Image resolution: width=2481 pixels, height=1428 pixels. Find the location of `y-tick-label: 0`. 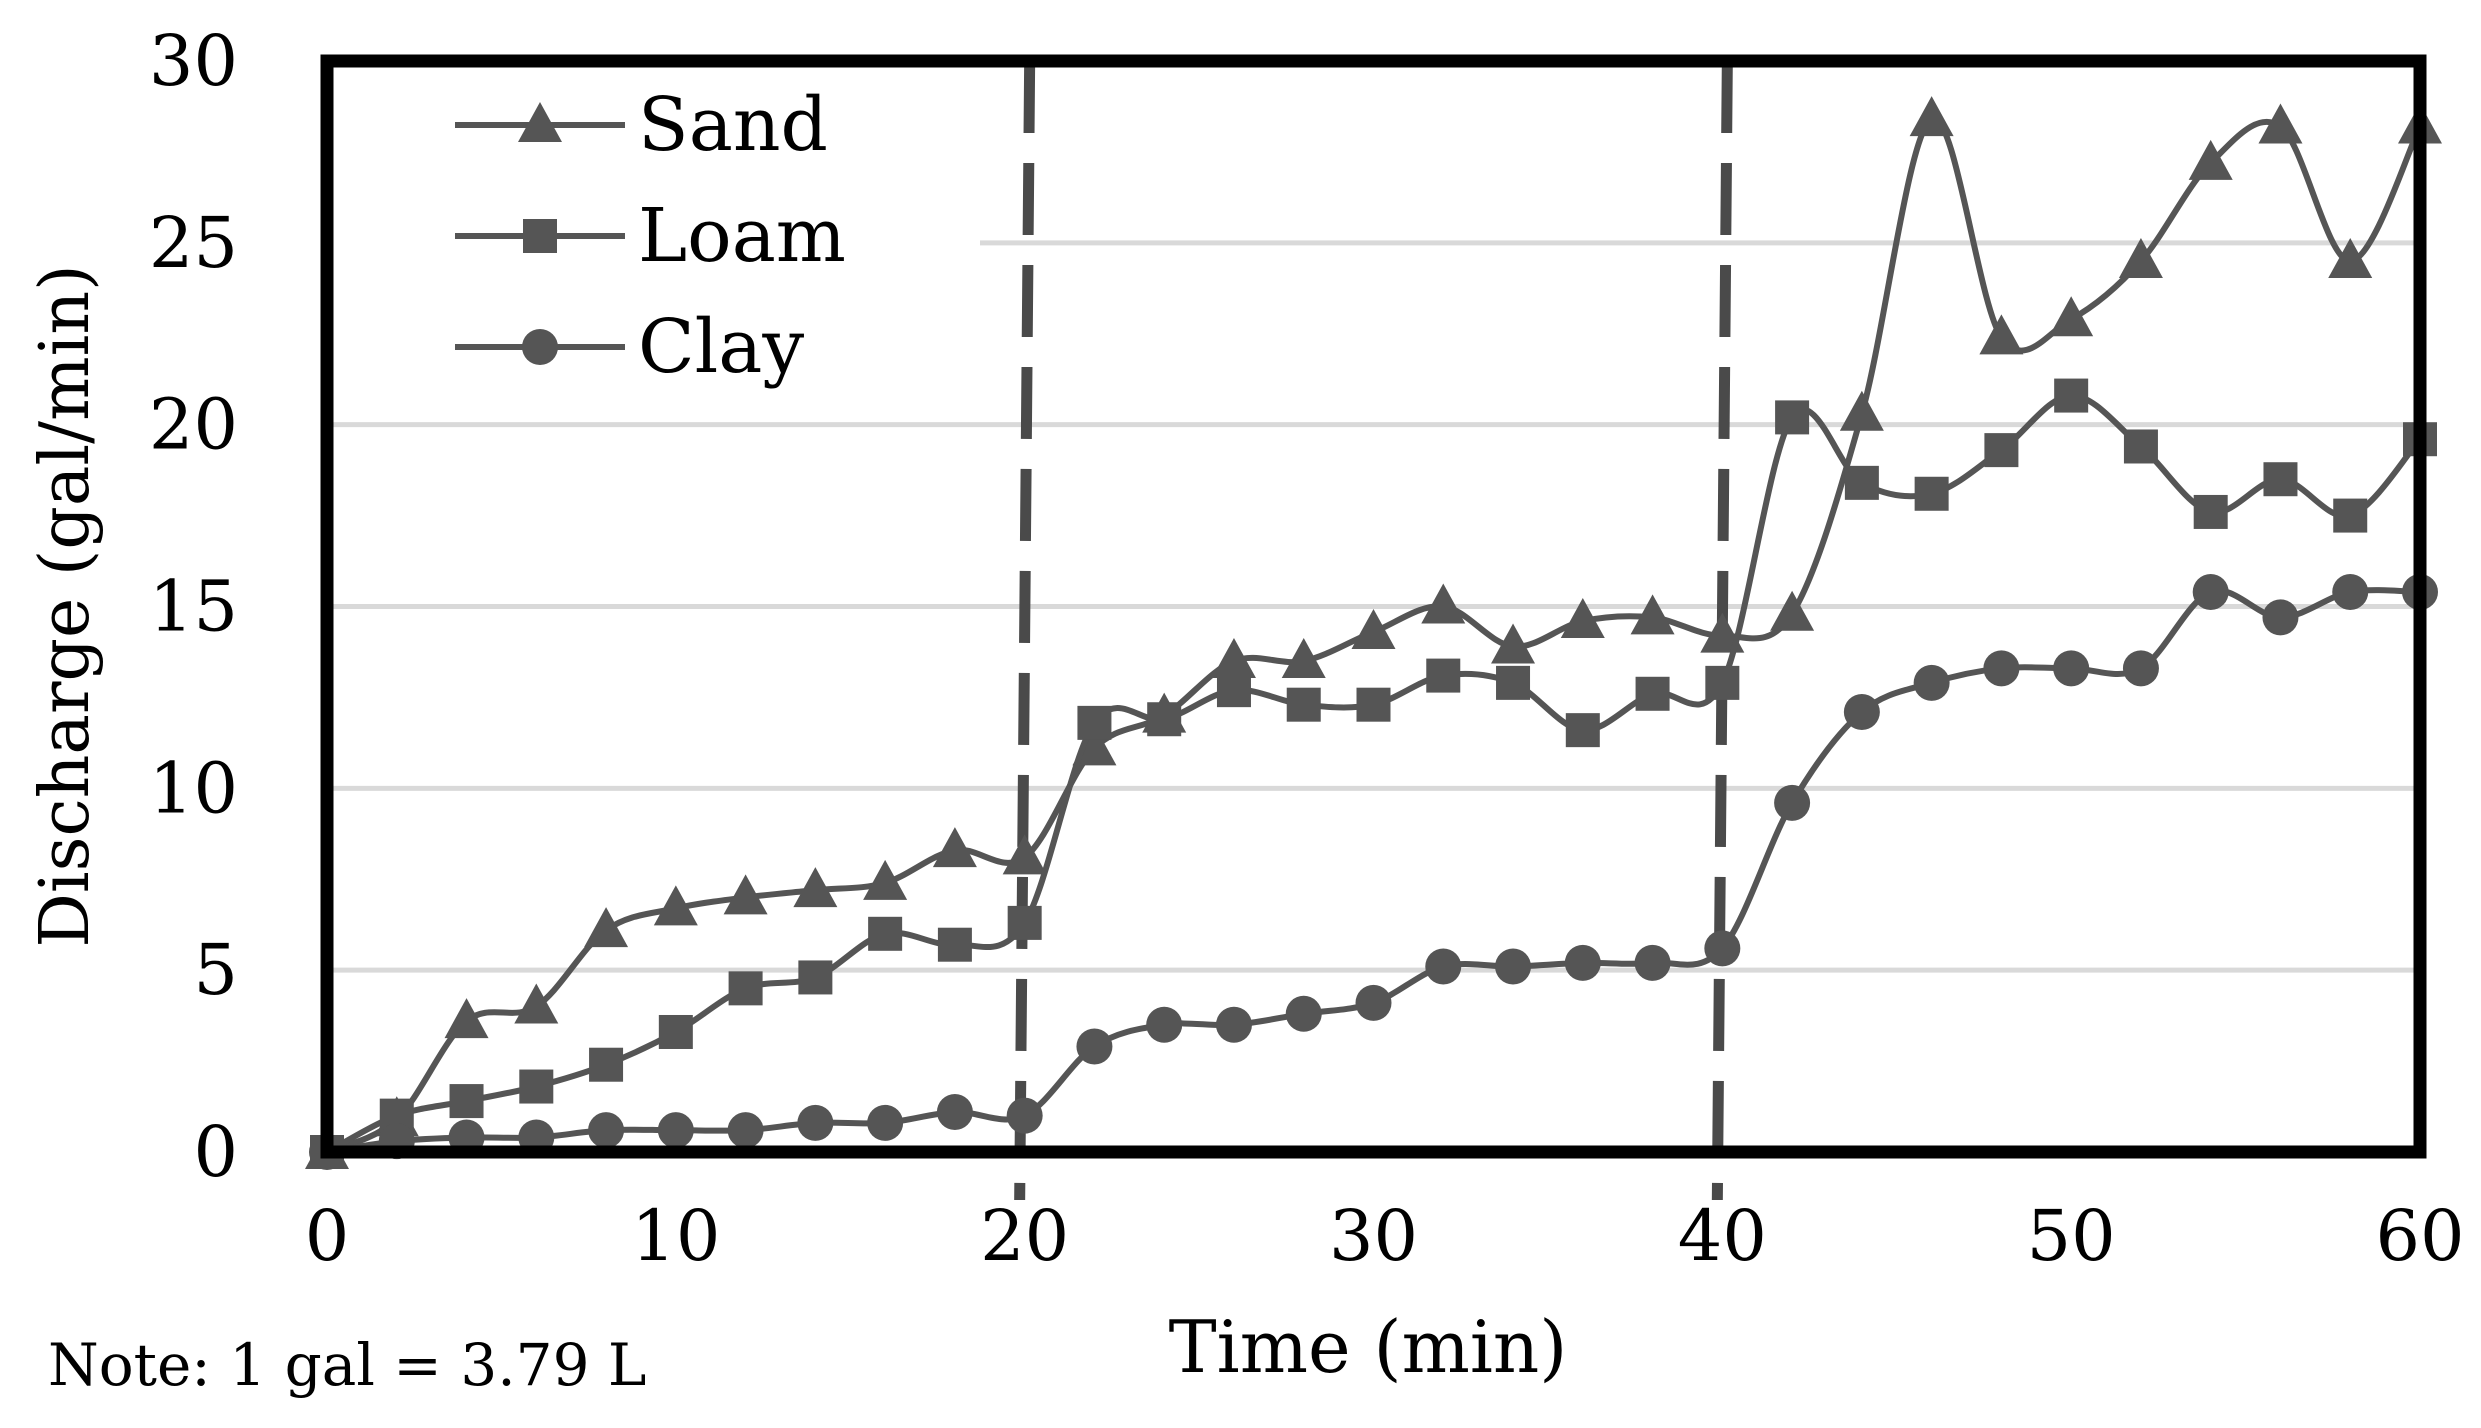

y-tick-label: 0 is located at coordinates (215, 1152).